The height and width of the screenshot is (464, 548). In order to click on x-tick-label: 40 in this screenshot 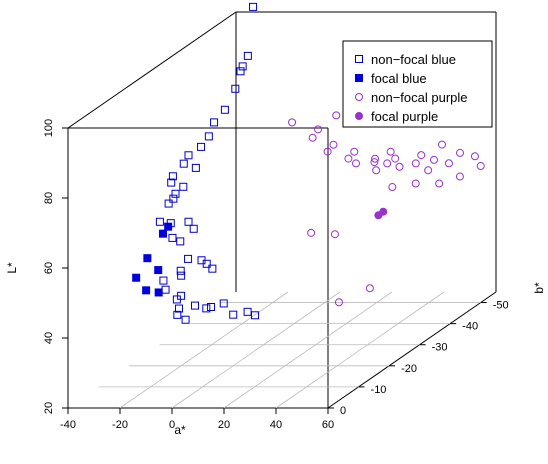, I will do `click(276, 425)`.